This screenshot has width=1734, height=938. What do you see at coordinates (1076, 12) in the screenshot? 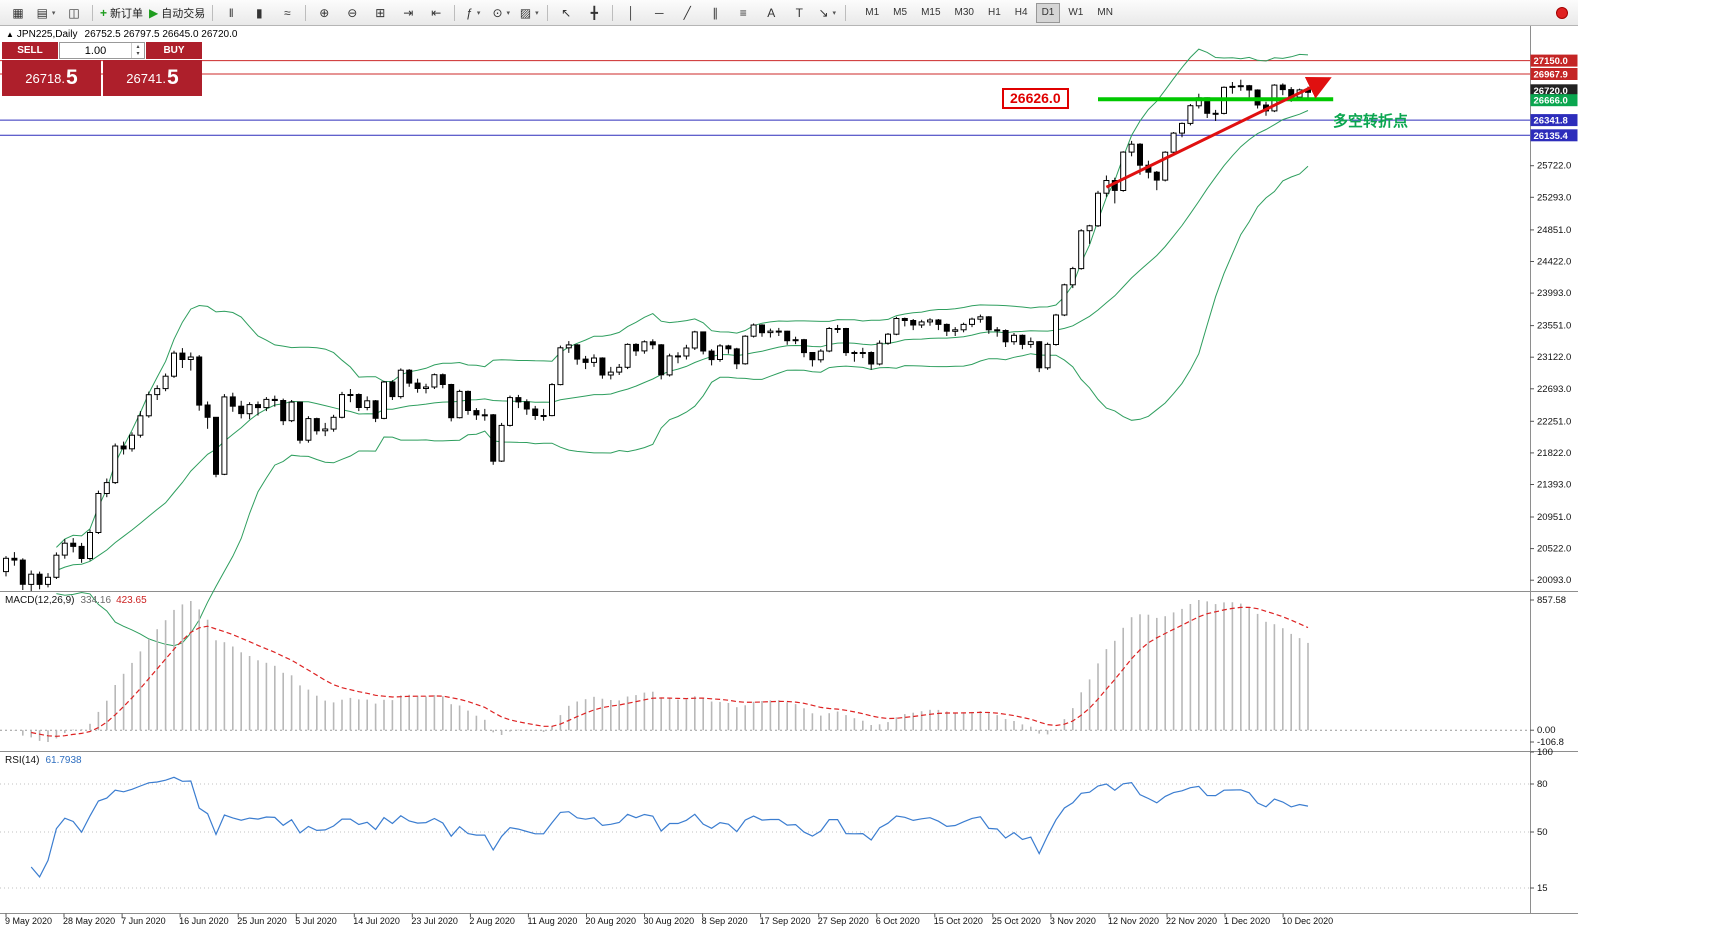
I see `timeframe-w1-button: W1` at bounding box center [1076, 12].